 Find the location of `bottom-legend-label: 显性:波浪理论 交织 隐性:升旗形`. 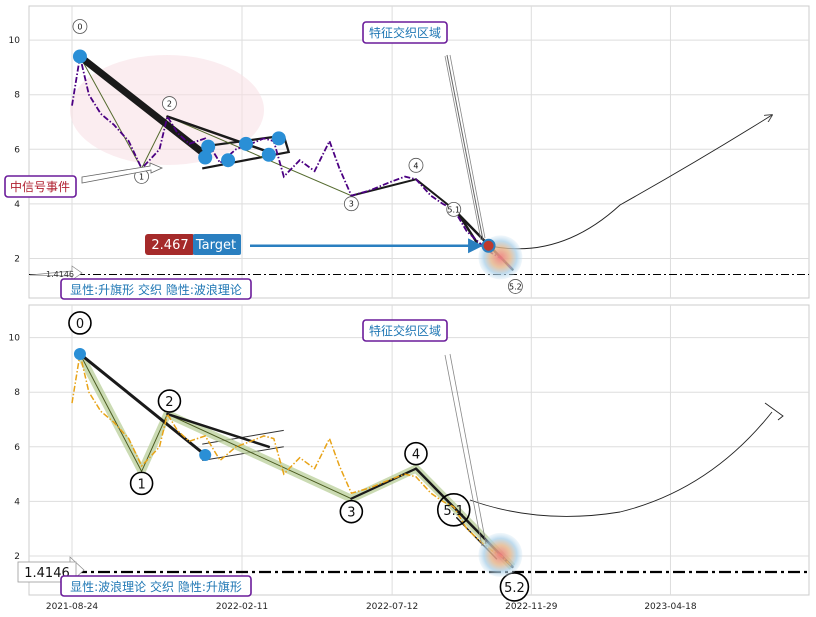

bottom-legend-label: 显性:波浪理论 交织 隐性:升旗形 is located at coordinates (156, 586).